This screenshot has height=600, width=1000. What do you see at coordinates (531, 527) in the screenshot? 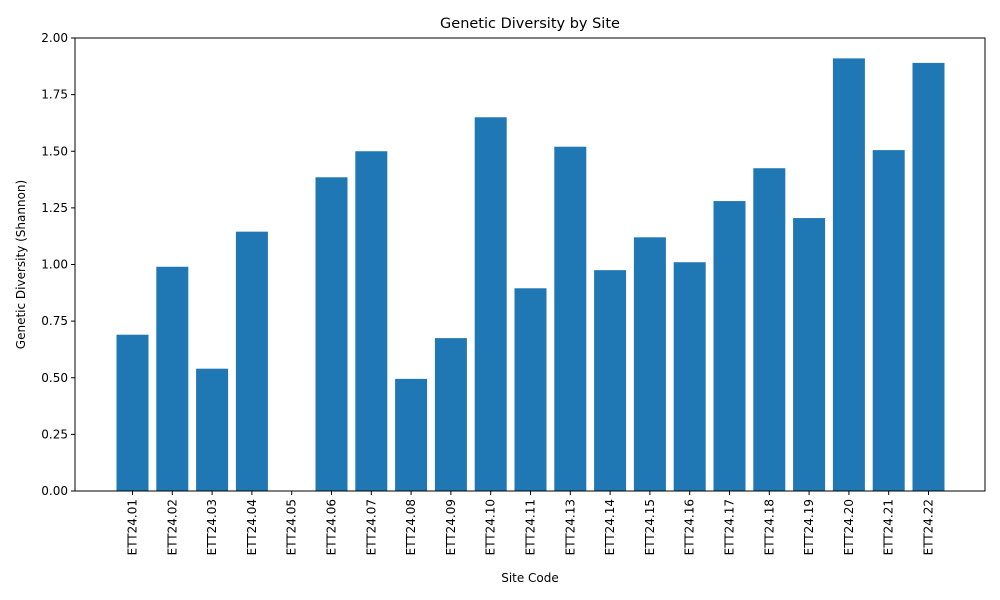
I see `x-tick-label: ETT24.11` at bounding box center [531, 527].